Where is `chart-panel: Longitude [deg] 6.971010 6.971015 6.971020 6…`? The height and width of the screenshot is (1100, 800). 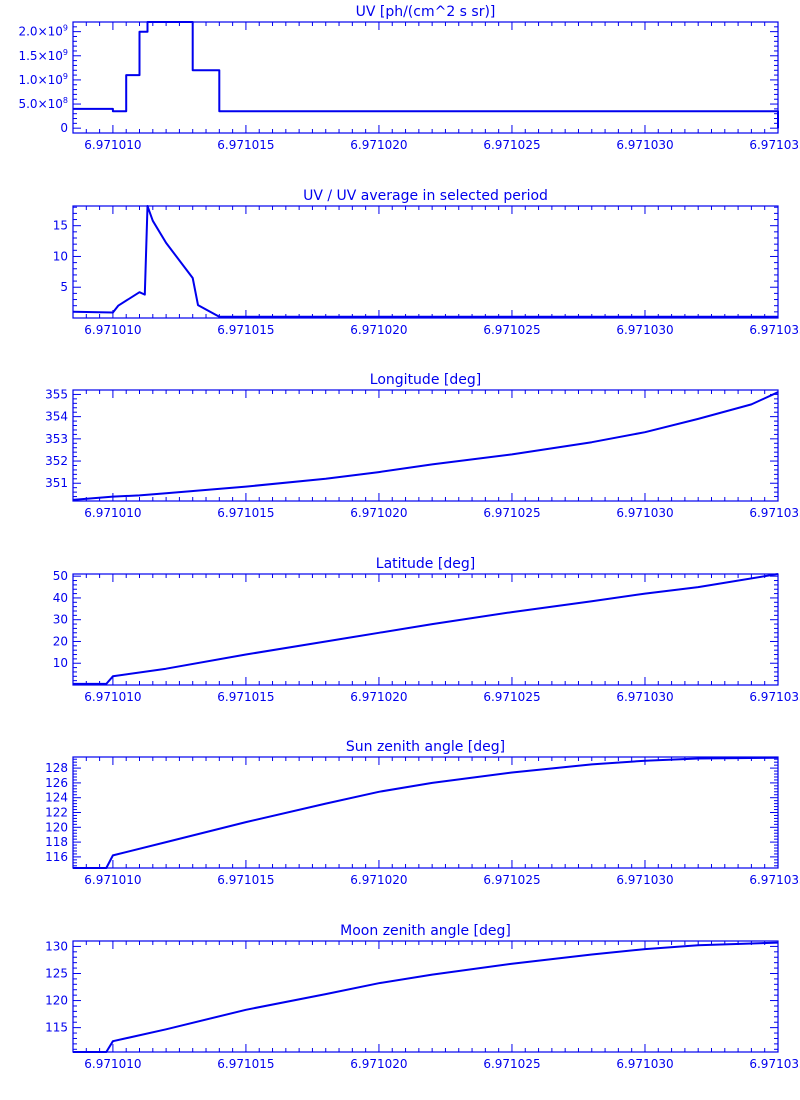
chart-panel: Longitude [deg] 6.971010 6.971015 6.971020 6… is located at coordinates (422, 446).